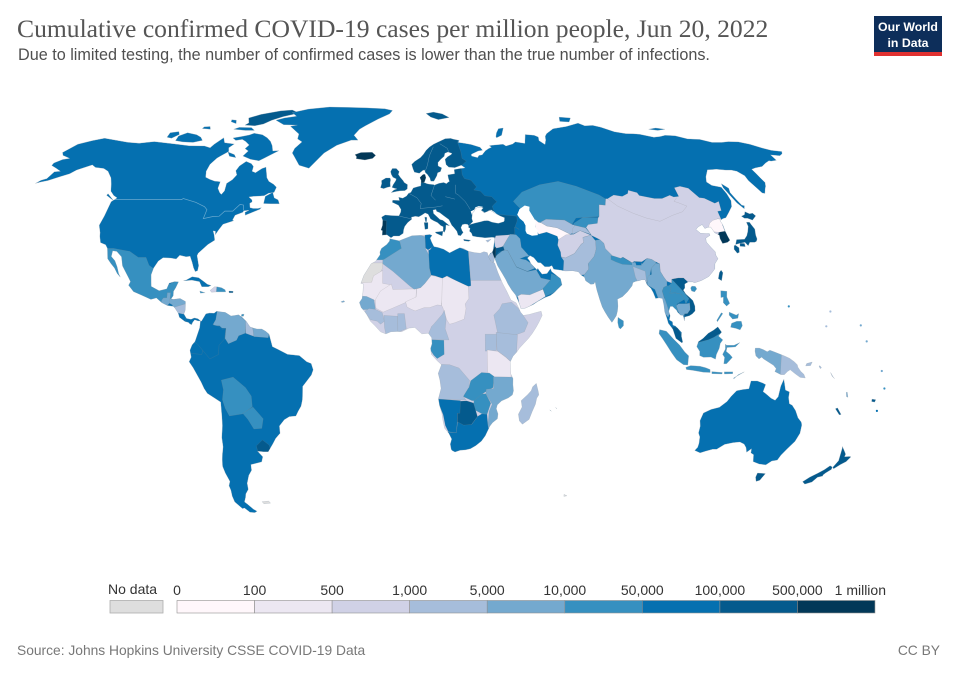  Describe the element at coordinates (487, 590) in the screenshot. I see `svg-text: 5,000` at that location.